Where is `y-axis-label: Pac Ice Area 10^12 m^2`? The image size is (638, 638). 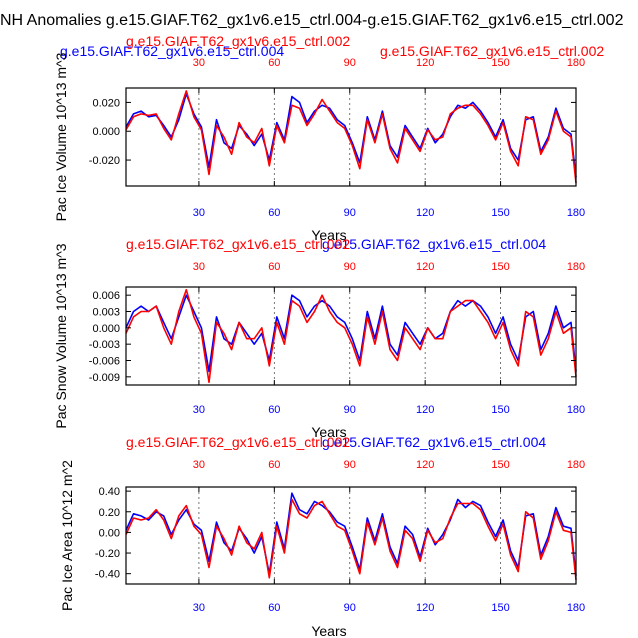 y-axis-label: Pac Ice Area 10^12 m^2 is located at coordinates (67, 535).